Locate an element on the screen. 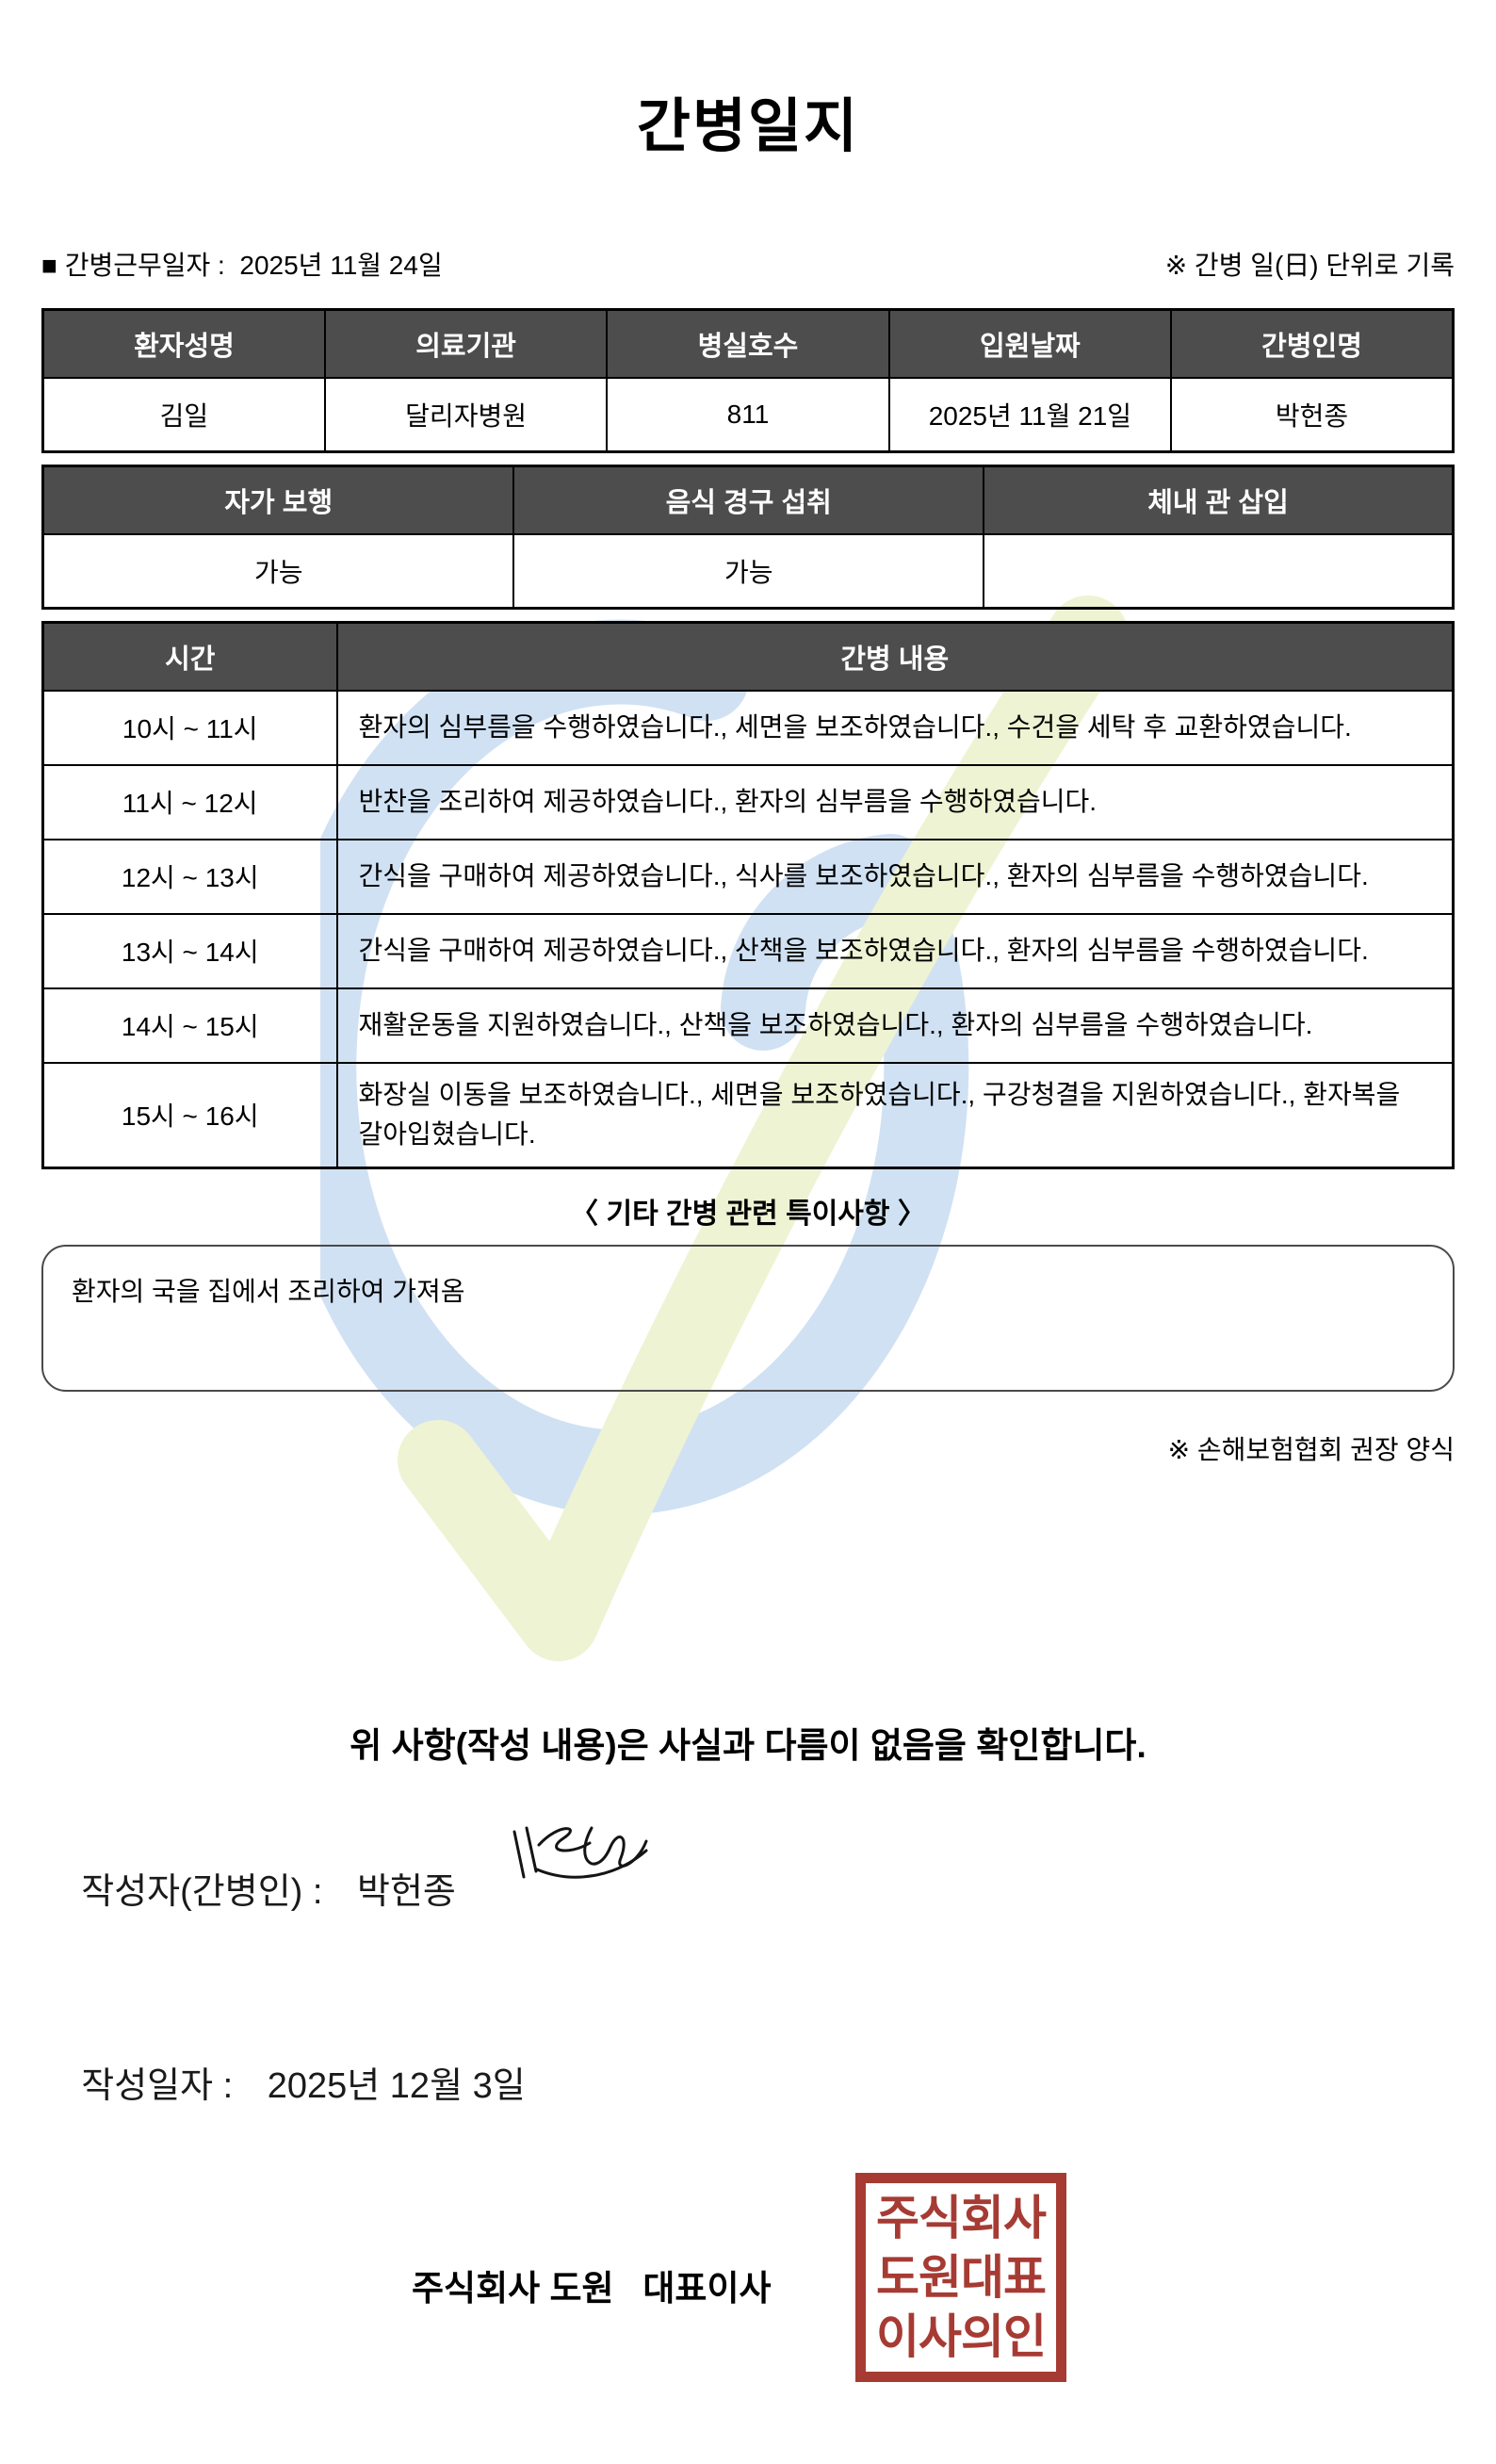 Image resolution: width=1496 pixels, height=2464 pixels. admission-date-value: 2025년 11월 21일 is located at coordinates (1030, 414).